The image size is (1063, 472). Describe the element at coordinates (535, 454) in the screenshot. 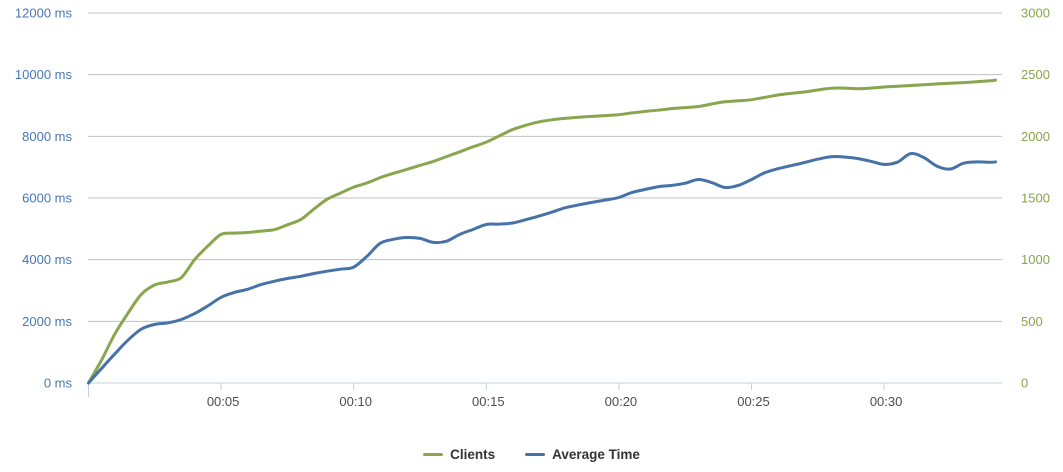

I see `average-time-line-marker` at that location.